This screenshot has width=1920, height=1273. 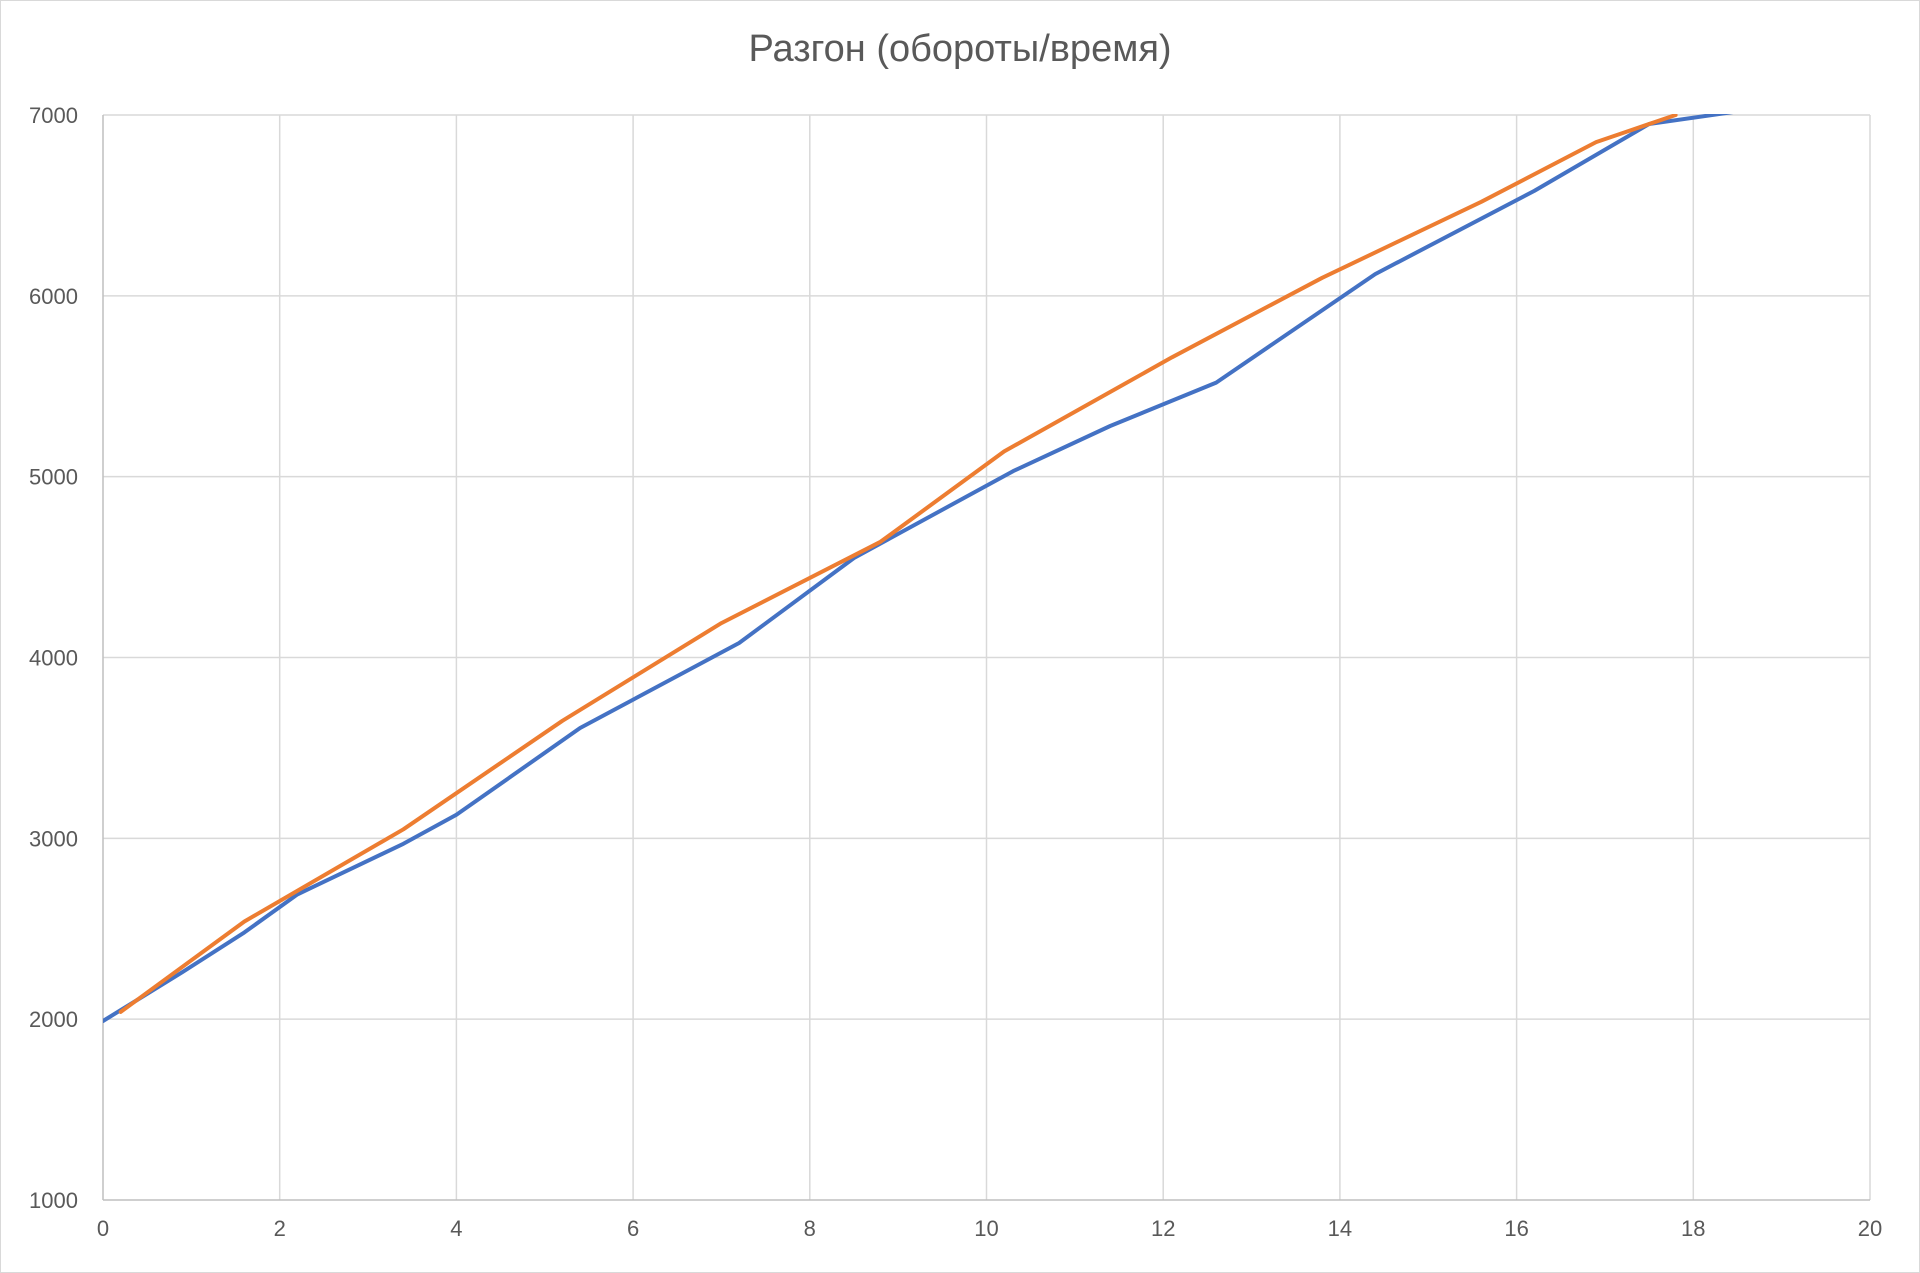 What do you see at coordinates (1693, 1228) in the screenshot?
I see `x-tick-label: 18` at bounding box center [1693, 1228].